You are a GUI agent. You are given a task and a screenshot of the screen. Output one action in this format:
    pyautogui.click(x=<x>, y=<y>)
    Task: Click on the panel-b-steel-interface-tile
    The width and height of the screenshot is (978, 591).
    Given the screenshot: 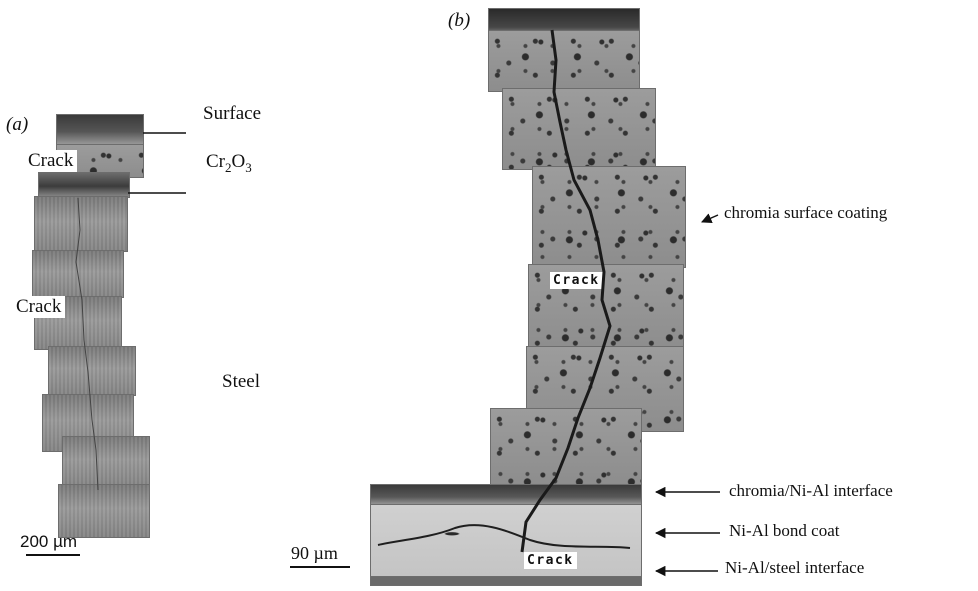 What is the action you would take?
    pyautogui.click(x=506, y=581)
    